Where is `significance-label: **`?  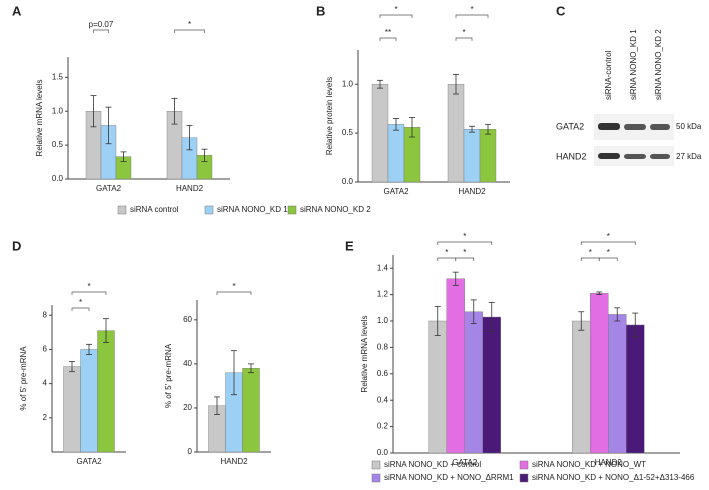 significance-label: ** is located at coordinates (388, 32).